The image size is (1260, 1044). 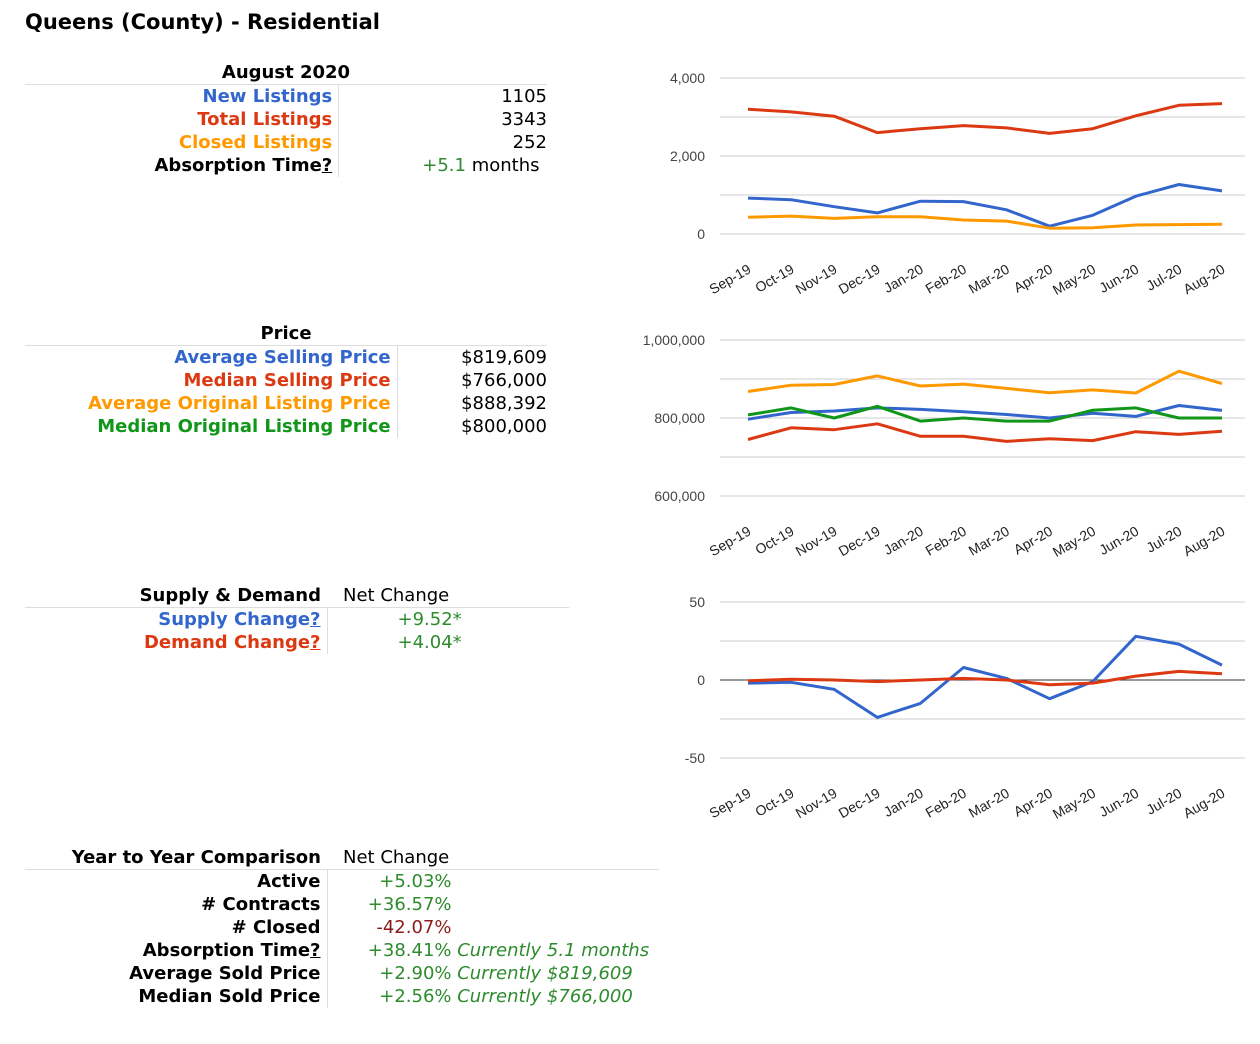 I want to click on yoy-absorption-time-value-cell: +38.41% Currently 5.1 months, so click(x=493, y=950).